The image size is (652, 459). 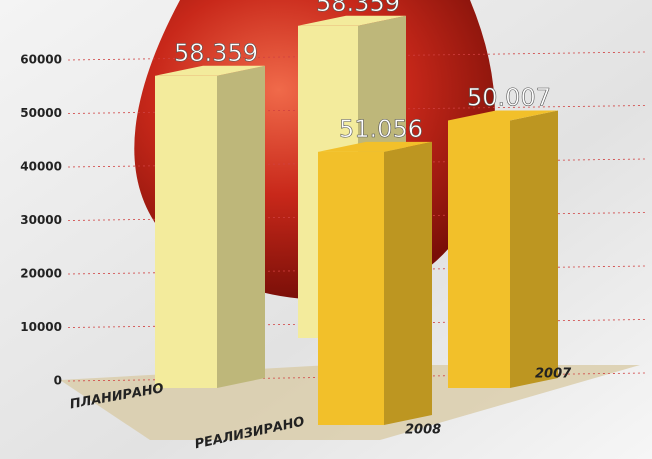 What do you see at coordinates (356, 56) in the screenshot?
I see `grid-line` at bounding box center [356, 56].